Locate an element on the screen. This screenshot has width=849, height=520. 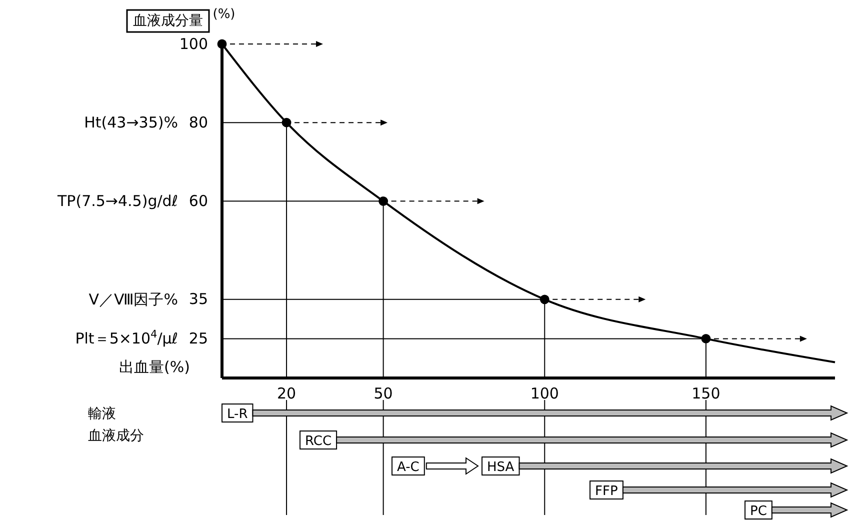
chart-title: 血液成分量 is located at coordinates (168, 21).